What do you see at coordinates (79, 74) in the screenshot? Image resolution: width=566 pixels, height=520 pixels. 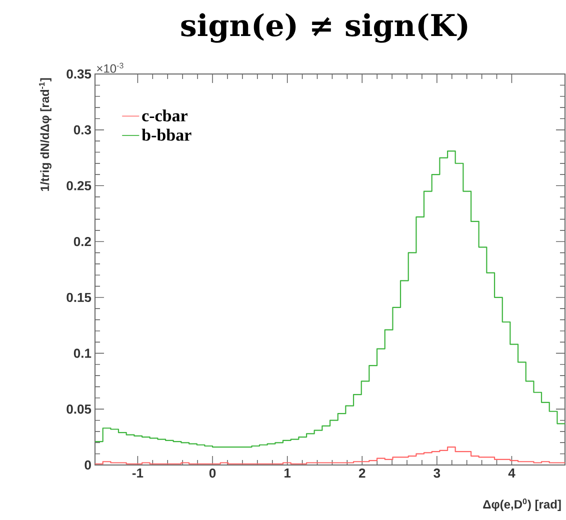 I see `y-tick-label: 0.35` at bounding box center [79, 74].